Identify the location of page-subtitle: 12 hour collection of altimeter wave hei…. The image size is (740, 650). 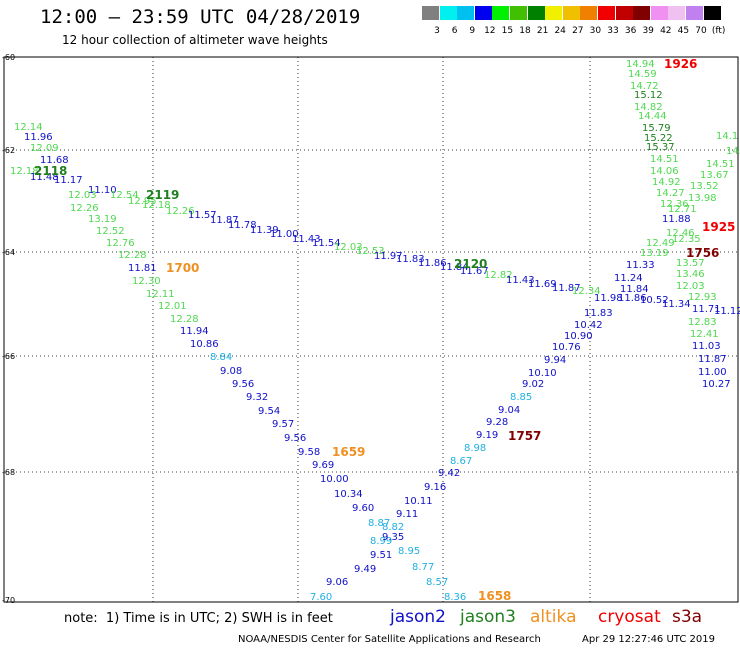
(195, 40).